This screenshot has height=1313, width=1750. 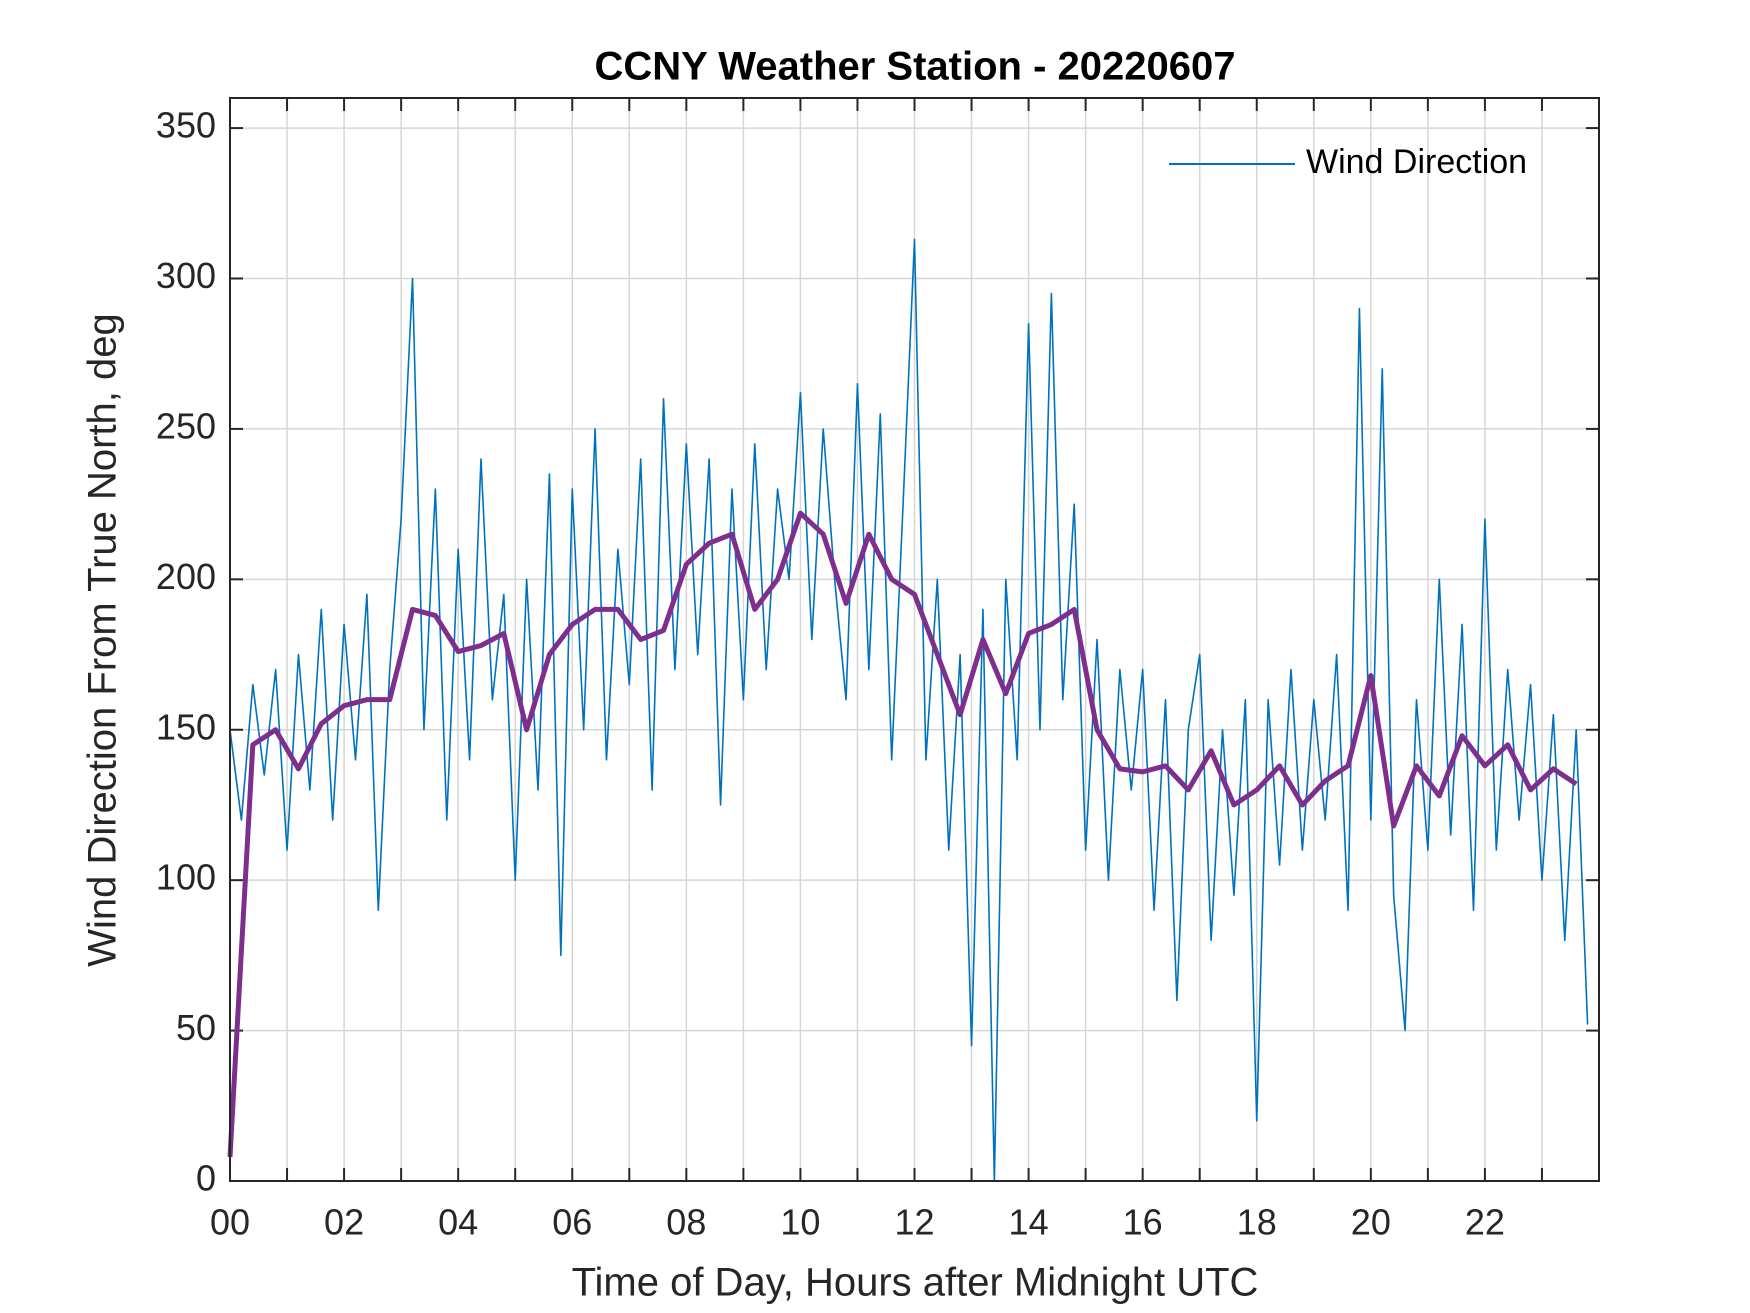 I want to click on x-tick-label: 04, so click(x=458, y=1222).